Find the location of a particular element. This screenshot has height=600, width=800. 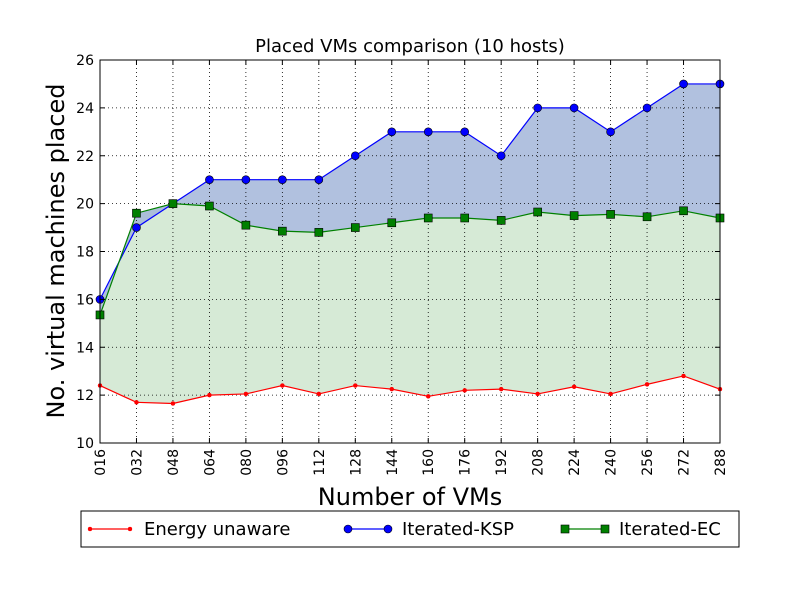

x-tick-label: 144 is located at coordinates (393, 462).